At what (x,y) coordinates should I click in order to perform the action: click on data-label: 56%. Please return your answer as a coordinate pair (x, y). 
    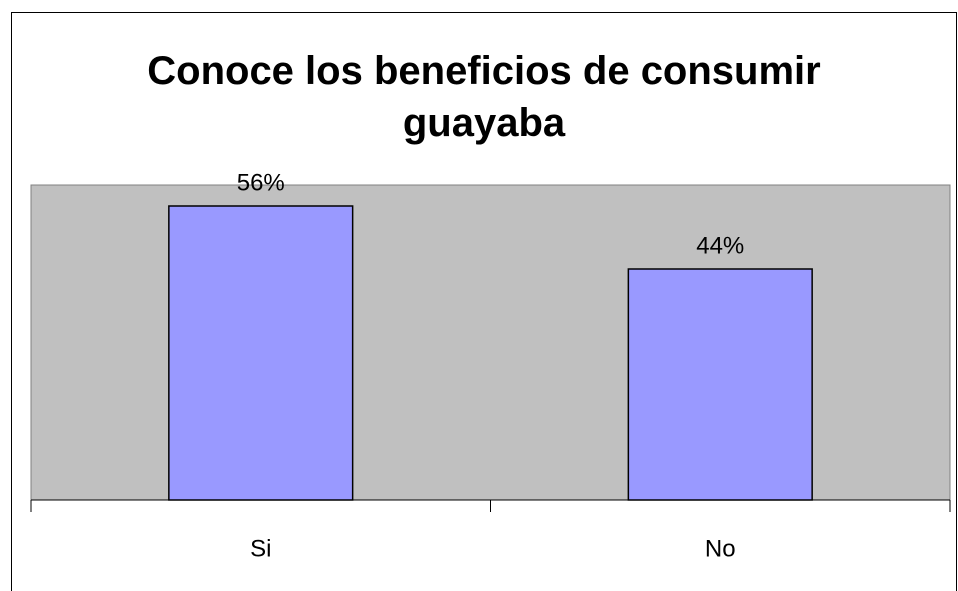
    Looking at the image, I should click on (261, 182).